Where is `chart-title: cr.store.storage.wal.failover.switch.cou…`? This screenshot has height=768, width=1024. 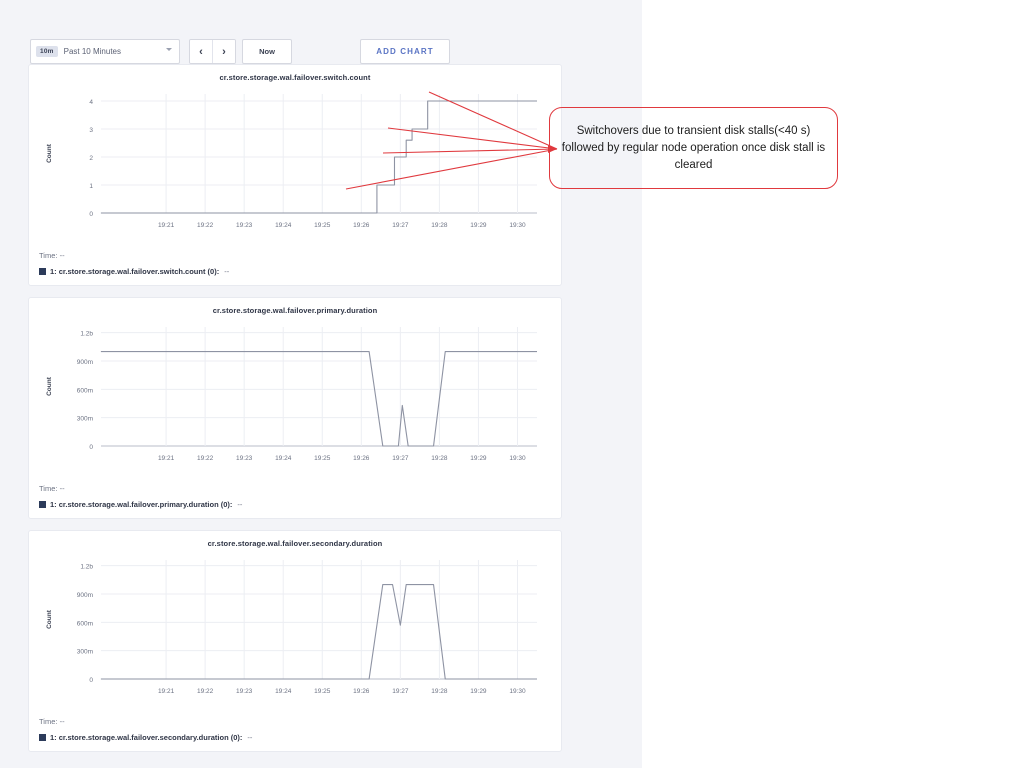 chart-title: cr.store.storage.wal.failover.switch.cou… is located at coordinates (295, 77).